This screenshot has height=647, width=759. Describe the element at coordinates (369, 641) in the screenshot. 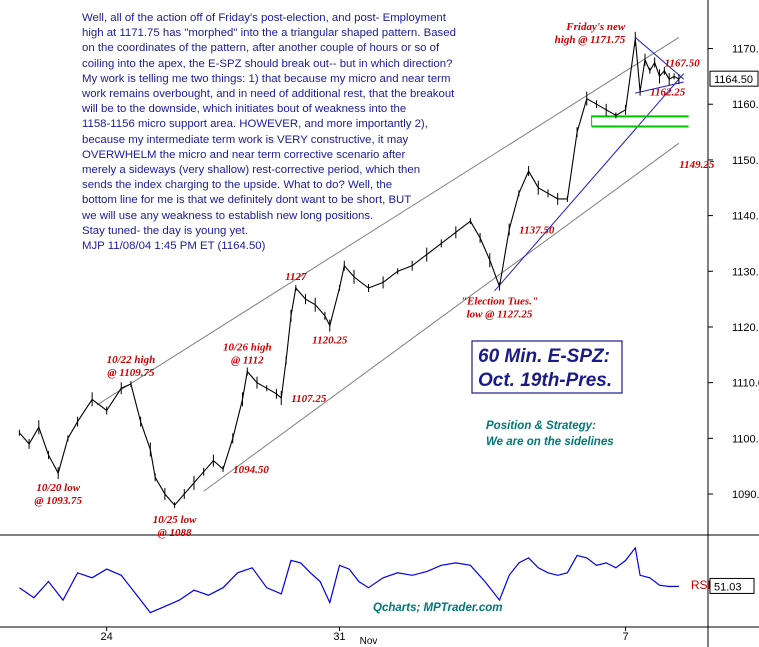

I see `x-month-label: Nov` at that location.